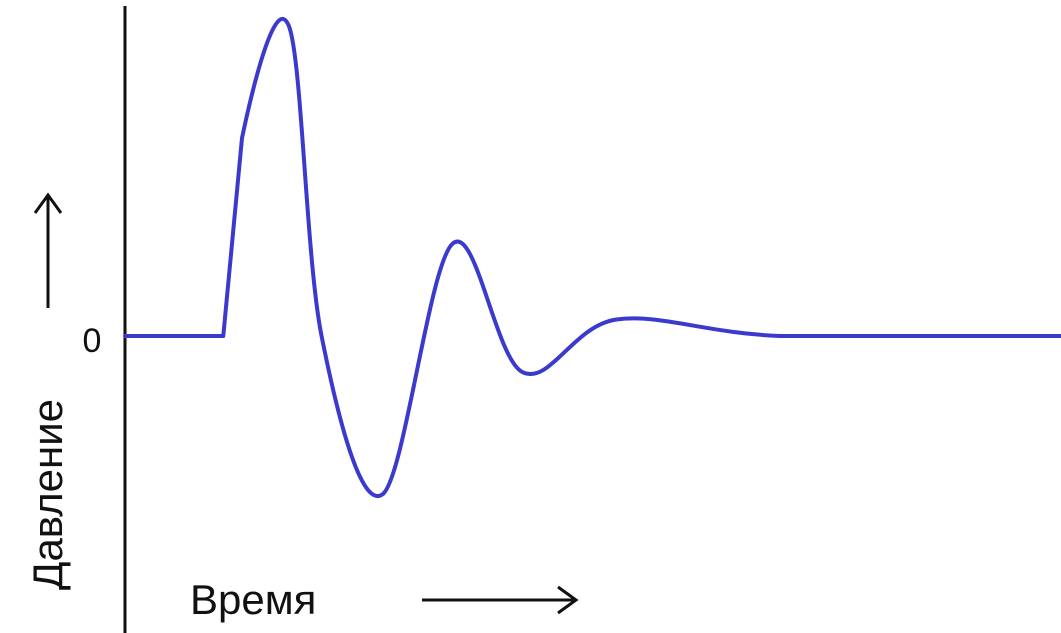  Describe the element at coordinates (47, 391) in the screenshot. I see `y-axis-label-group: Давление` at that location.